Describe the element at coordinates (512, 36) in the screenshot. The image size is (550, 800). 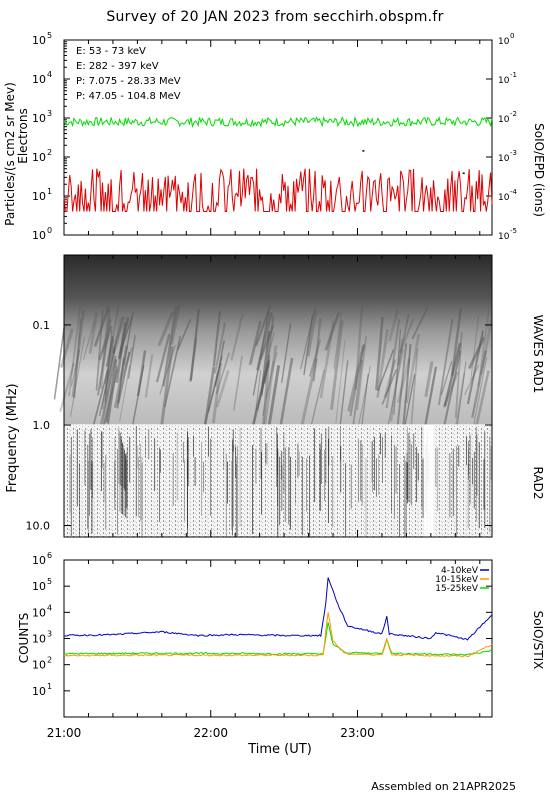
I see `epd-y2tick-exp: 0` at that location.